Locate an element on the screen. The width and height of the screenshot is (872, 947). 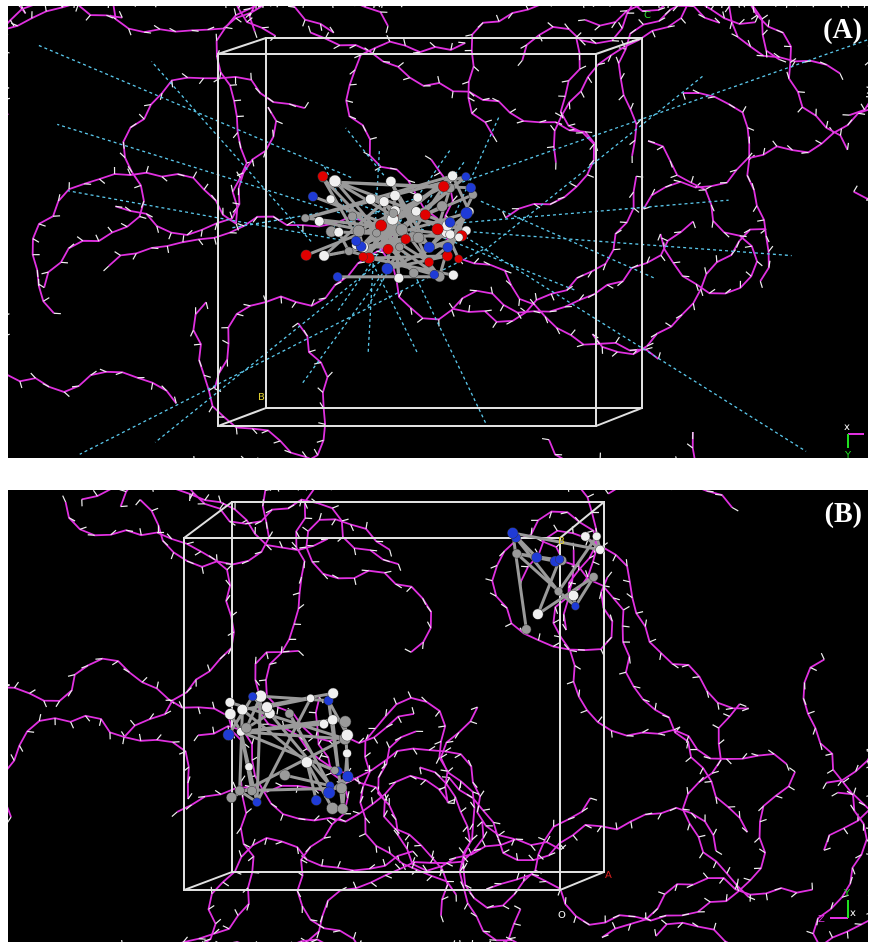
panel-label: (B) is located at coordinates (843, 513).